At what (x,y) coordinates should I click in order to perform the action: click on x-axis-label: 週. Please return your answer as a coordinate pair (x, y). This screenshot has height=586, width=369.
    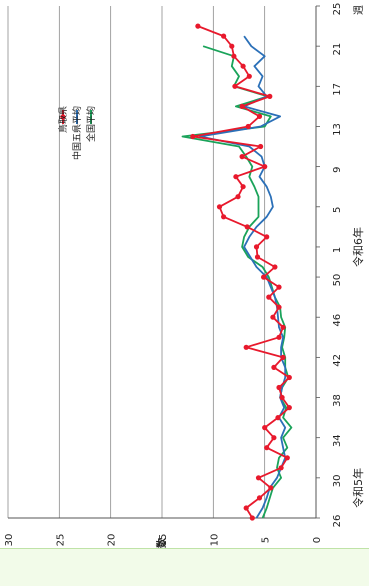
    Looking at the image, I should click on (359, 10).